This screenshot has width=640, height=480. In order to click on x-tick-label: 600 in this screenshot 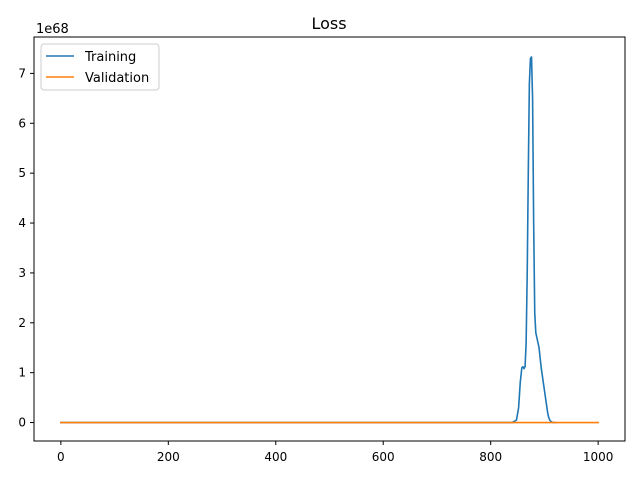, I will do `click(383, 457)`.